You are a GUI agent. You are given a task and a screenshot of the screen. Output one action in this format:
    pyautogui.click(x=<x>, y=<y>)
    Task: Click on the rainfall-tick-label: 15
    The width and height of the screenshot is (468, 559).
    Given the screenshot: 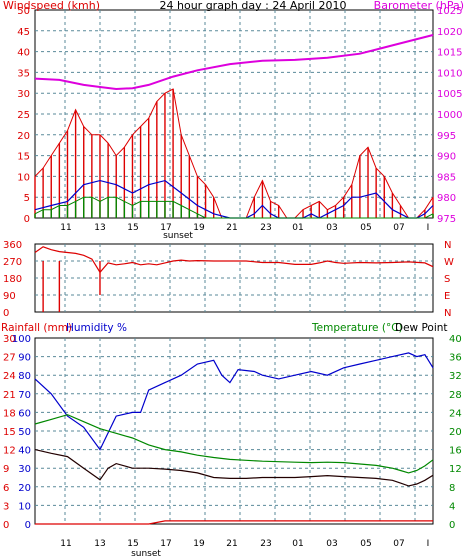 What is the action you would take?
    pyautogui.click(x=9, y=432)
    